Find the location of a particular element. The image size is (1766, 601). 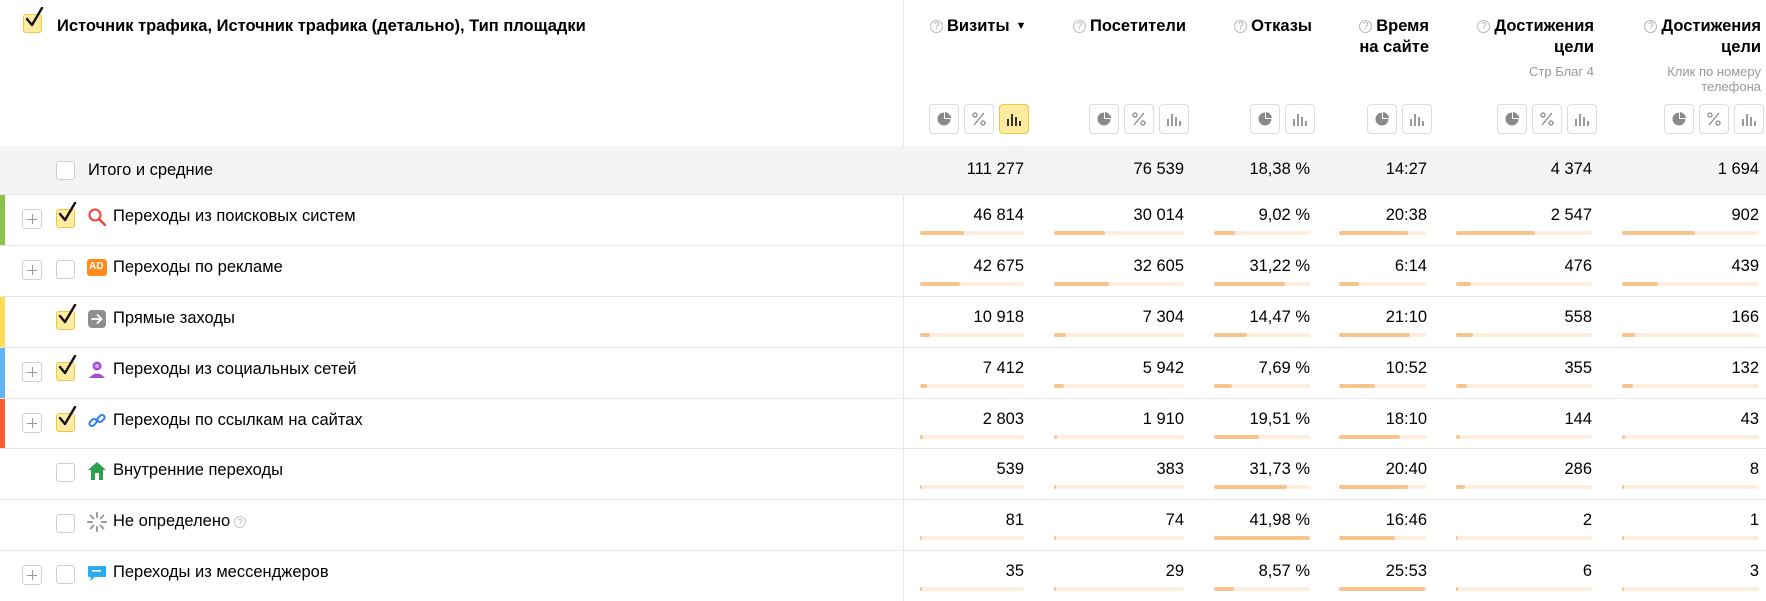

source-color-stripe is located at coordinates (2, 220).